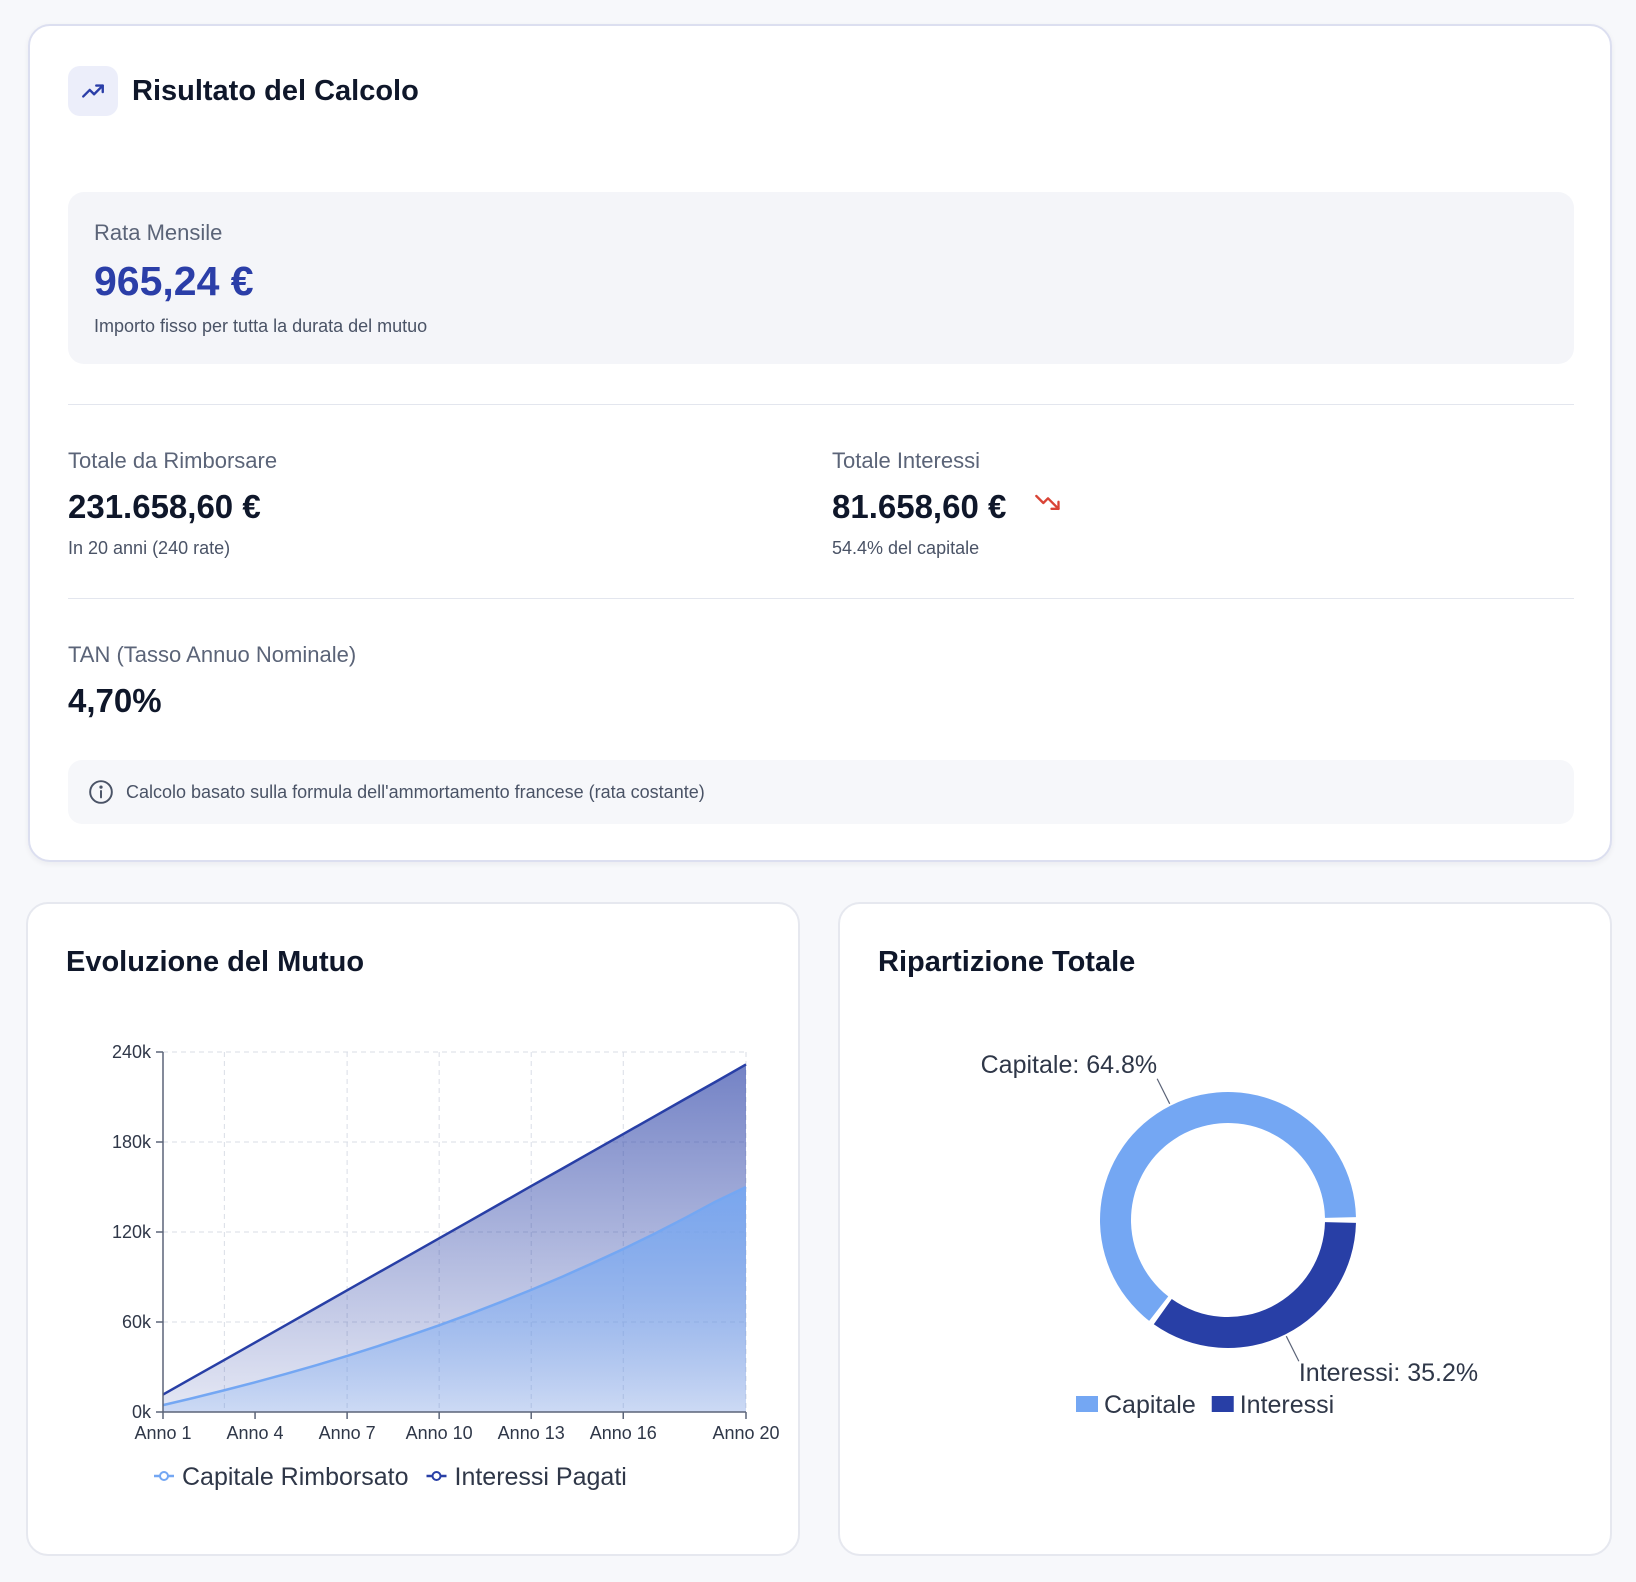 The height and width of the screenshot is (1582, 1636). I want to click on x-tick-label: Anno 20, so click(745, 1433).